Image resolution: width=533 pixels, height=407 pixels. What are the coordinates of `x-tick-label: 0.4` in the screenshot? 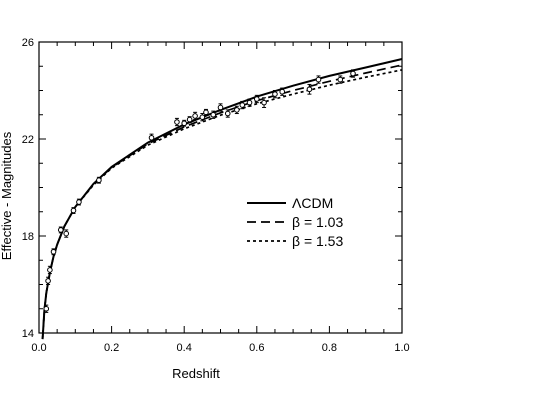 It's located at (184, 348).